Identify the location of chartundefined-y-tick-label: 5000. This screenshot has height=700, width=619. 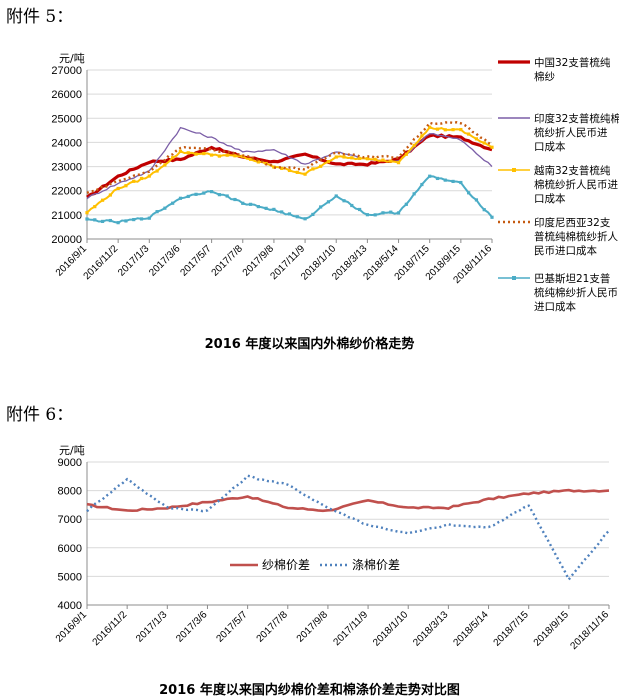
(70, 577).